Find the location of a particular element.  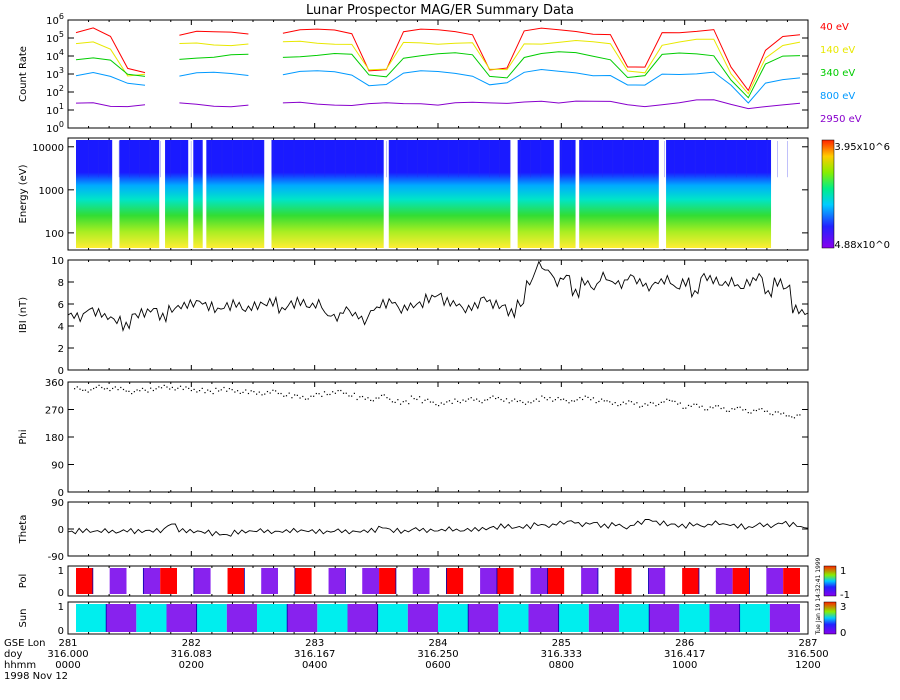

y-tick-label: 10000 is located at coordinates (48, 148).